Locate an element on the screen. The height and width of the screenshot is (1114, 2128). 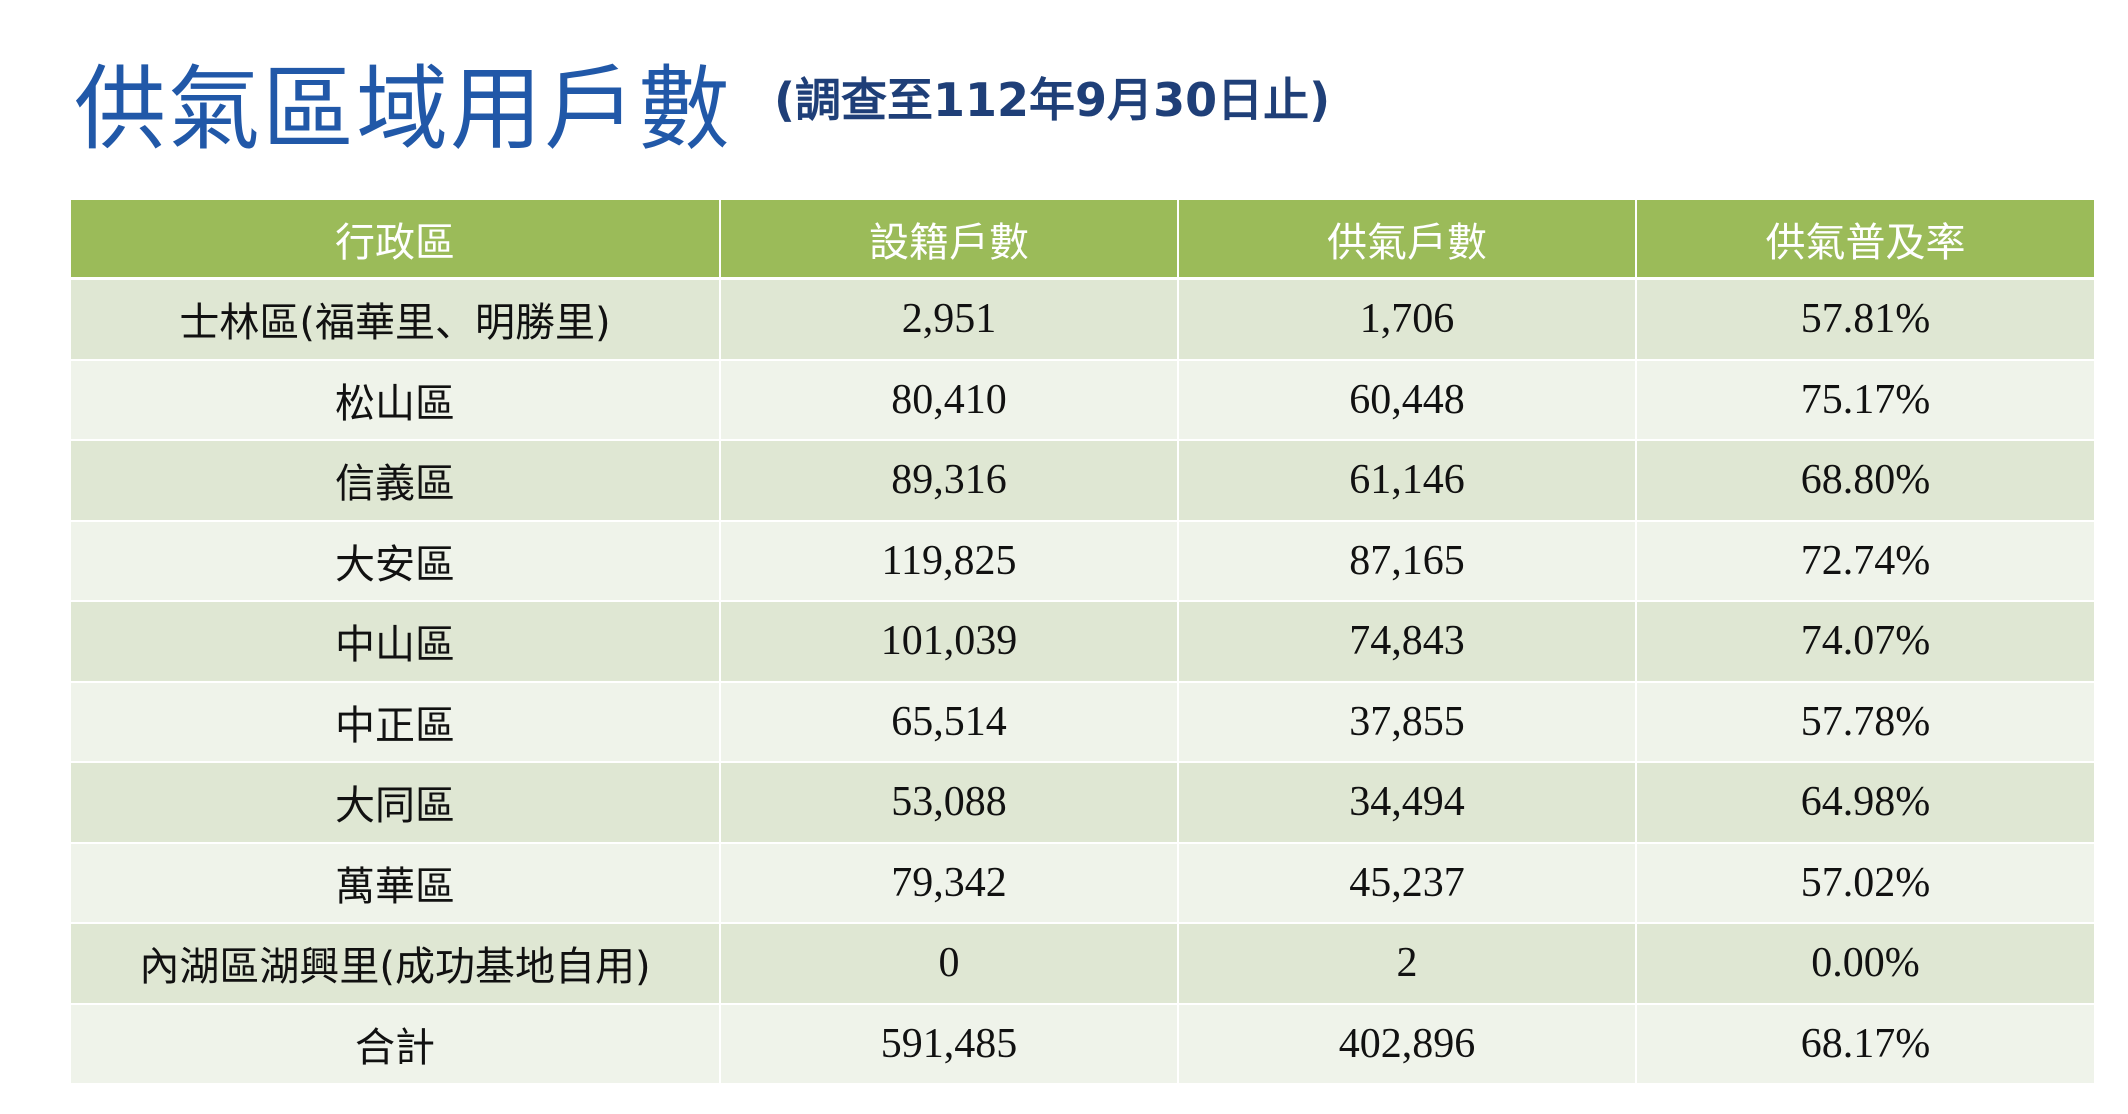
table-row: 中正區 65,514 37,855 57.78% is located at coordinates (1082, 722).